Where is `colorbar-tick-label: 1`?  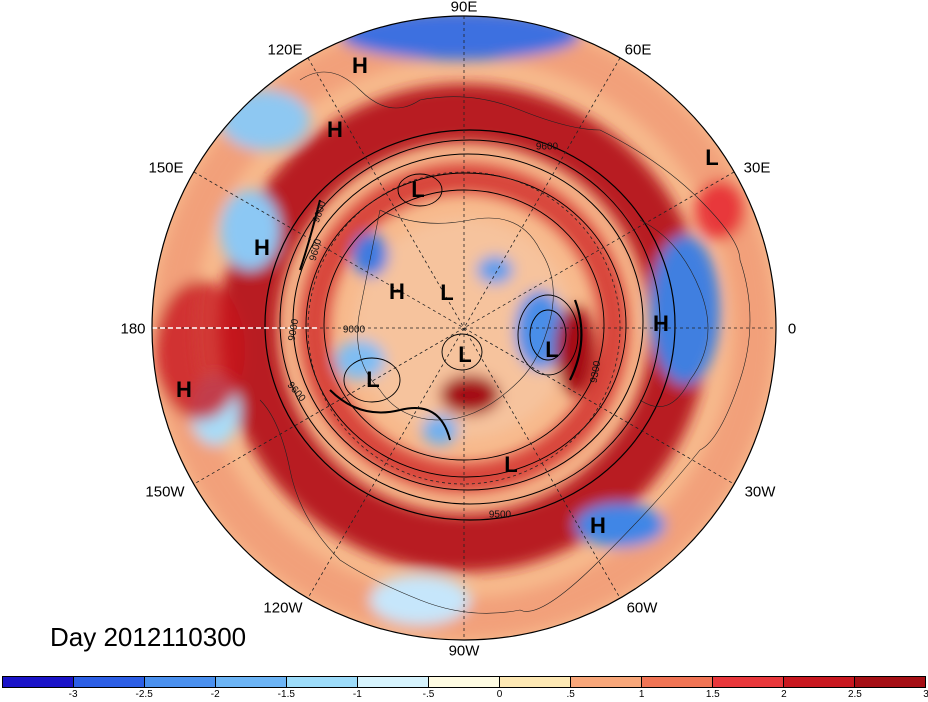 colorbar-tick-label: 1 is located at coordinates (641, 694).